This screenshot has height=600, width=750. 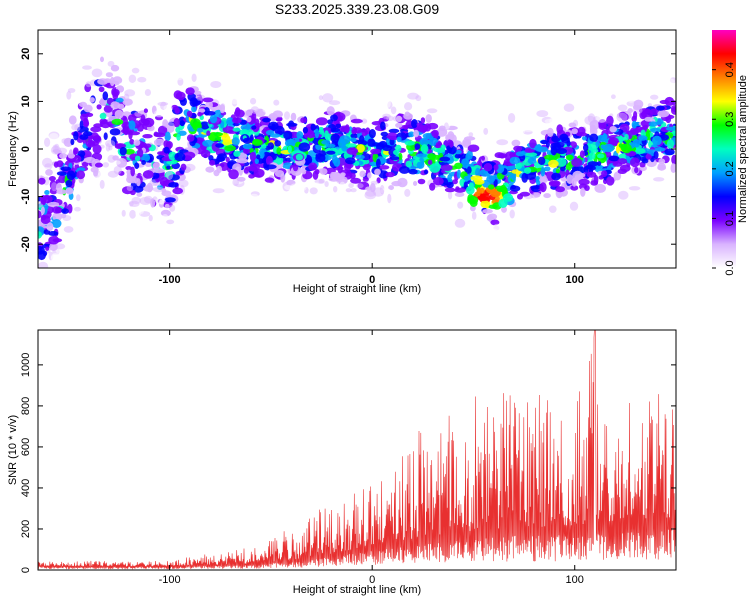 What do you see at coordinates (575, 580) in the screenshot?
I see `x-tick-label: 100` at bounding box center [575, 580].